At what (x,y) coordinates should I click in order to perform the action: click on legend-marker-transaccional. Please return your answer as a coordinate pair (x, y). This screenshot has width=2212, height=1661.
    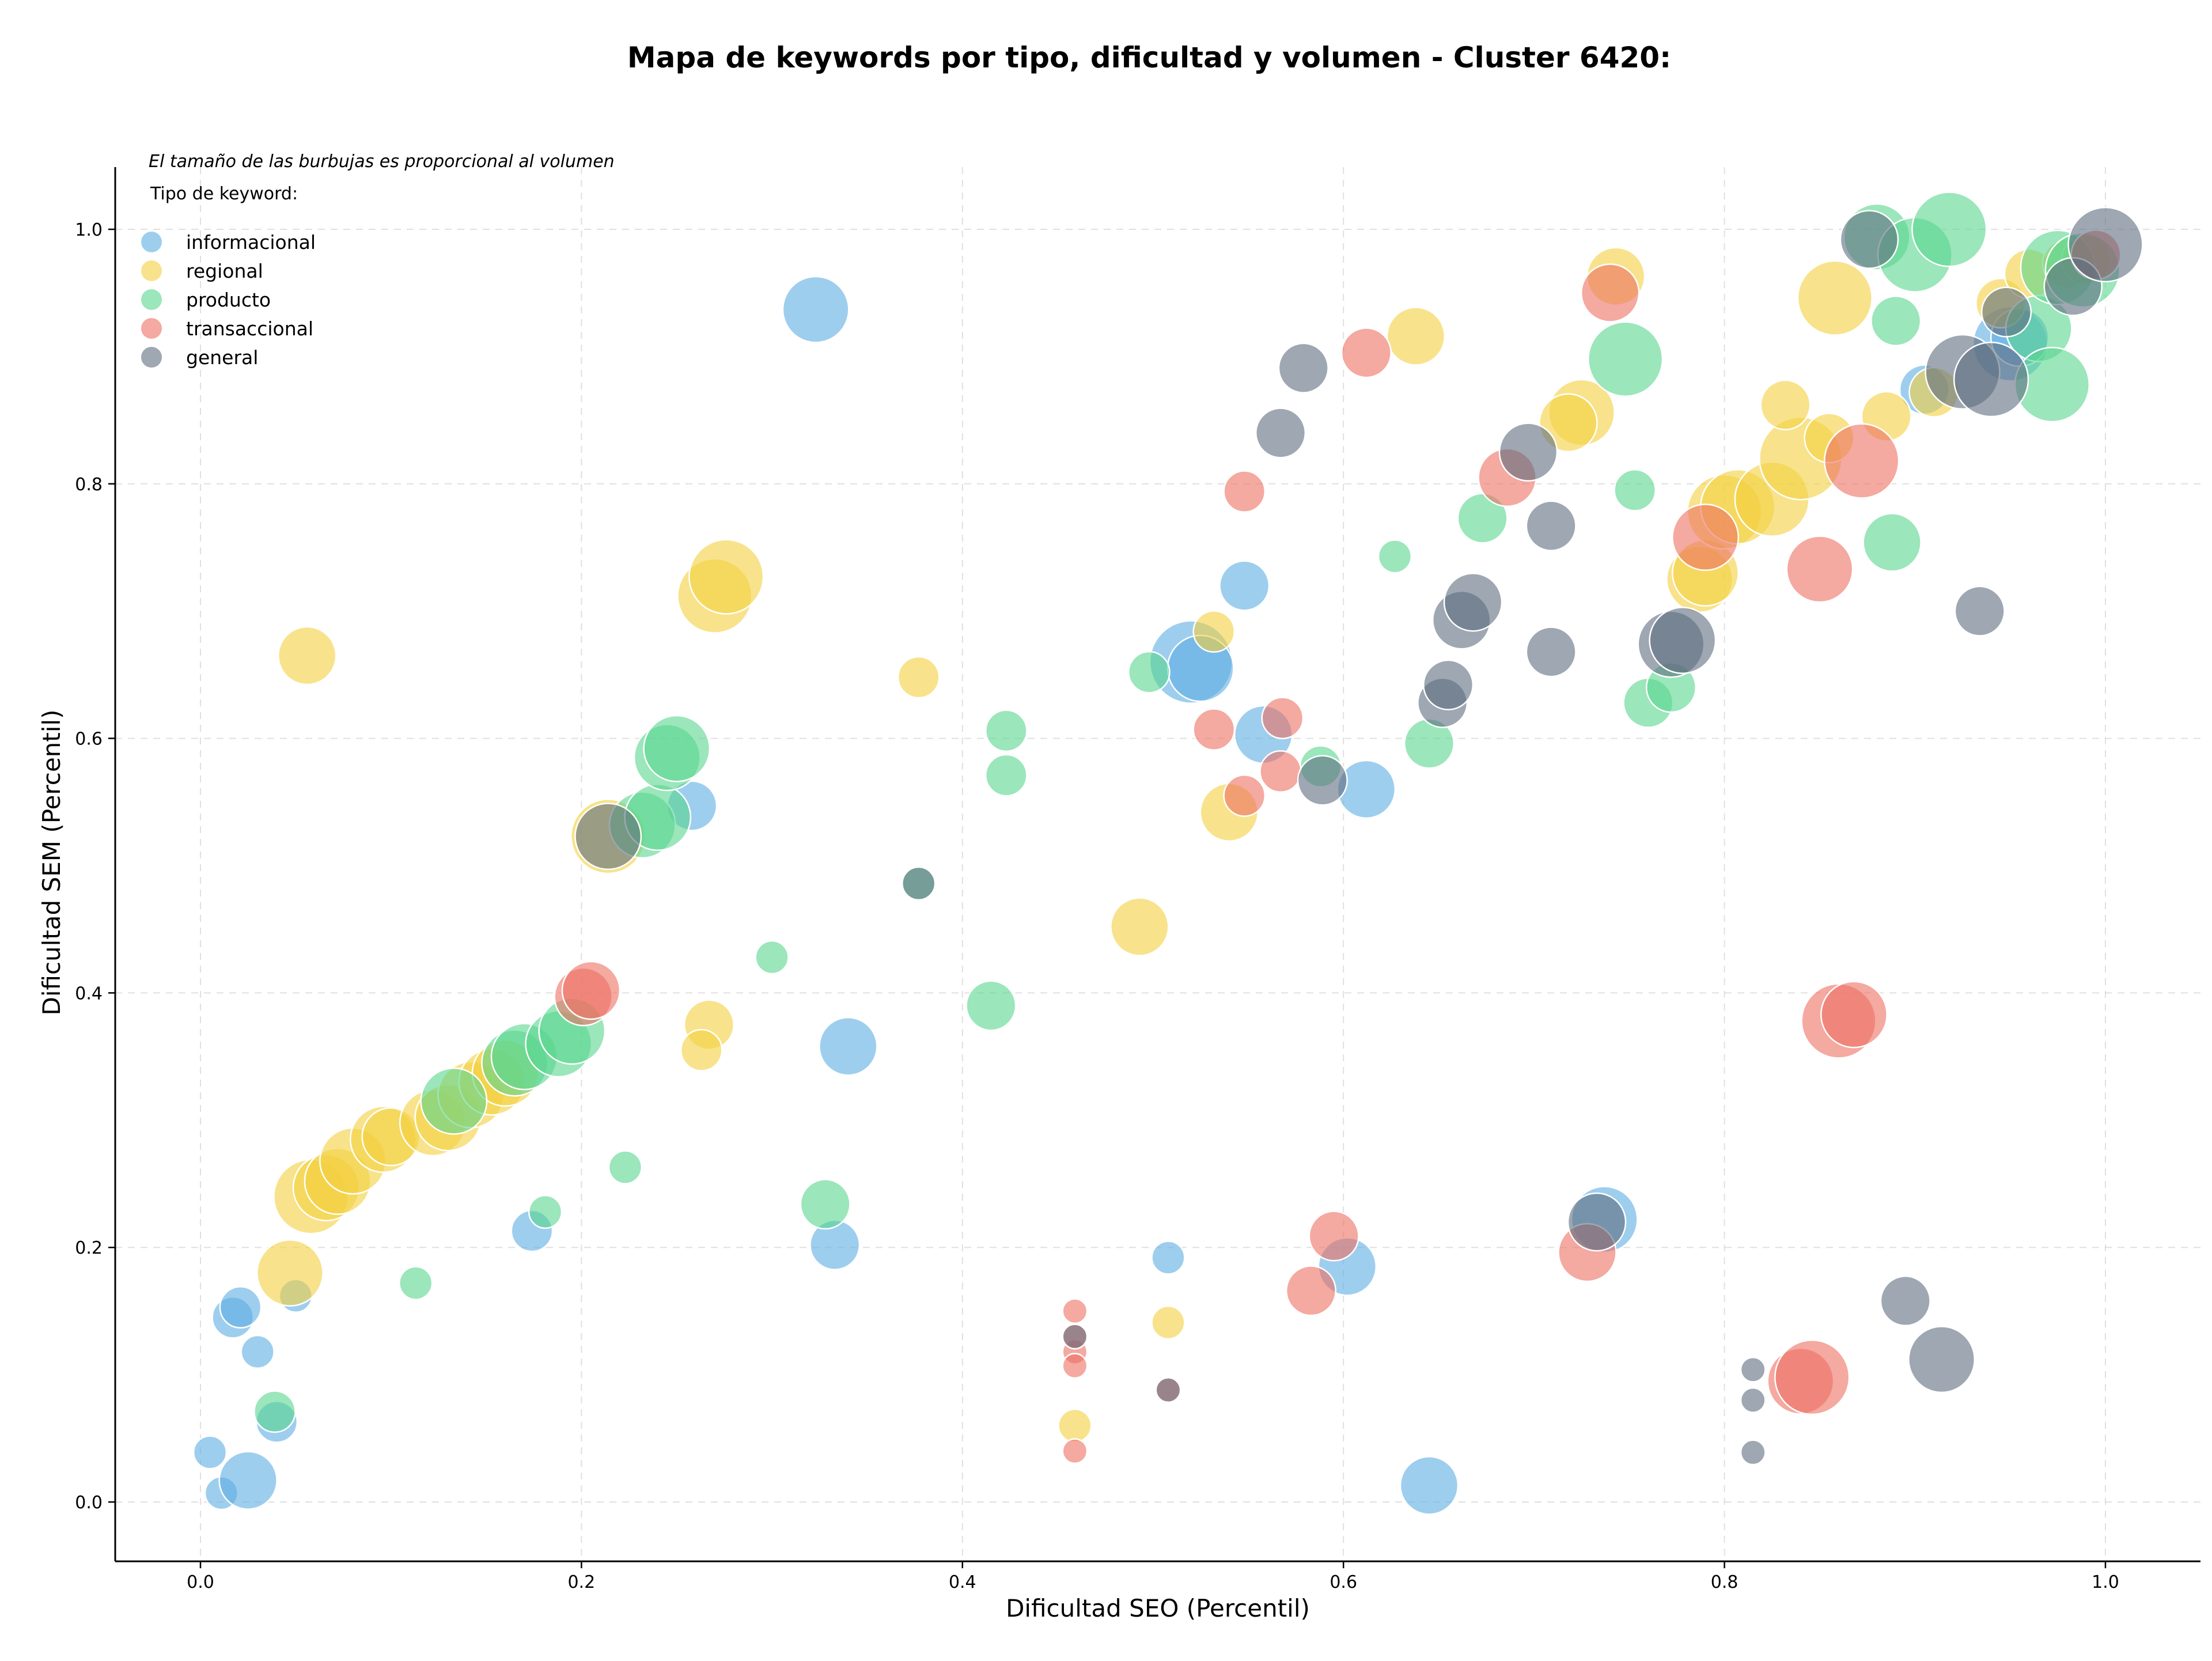
    Looking at the image, I should click on (151, 328).